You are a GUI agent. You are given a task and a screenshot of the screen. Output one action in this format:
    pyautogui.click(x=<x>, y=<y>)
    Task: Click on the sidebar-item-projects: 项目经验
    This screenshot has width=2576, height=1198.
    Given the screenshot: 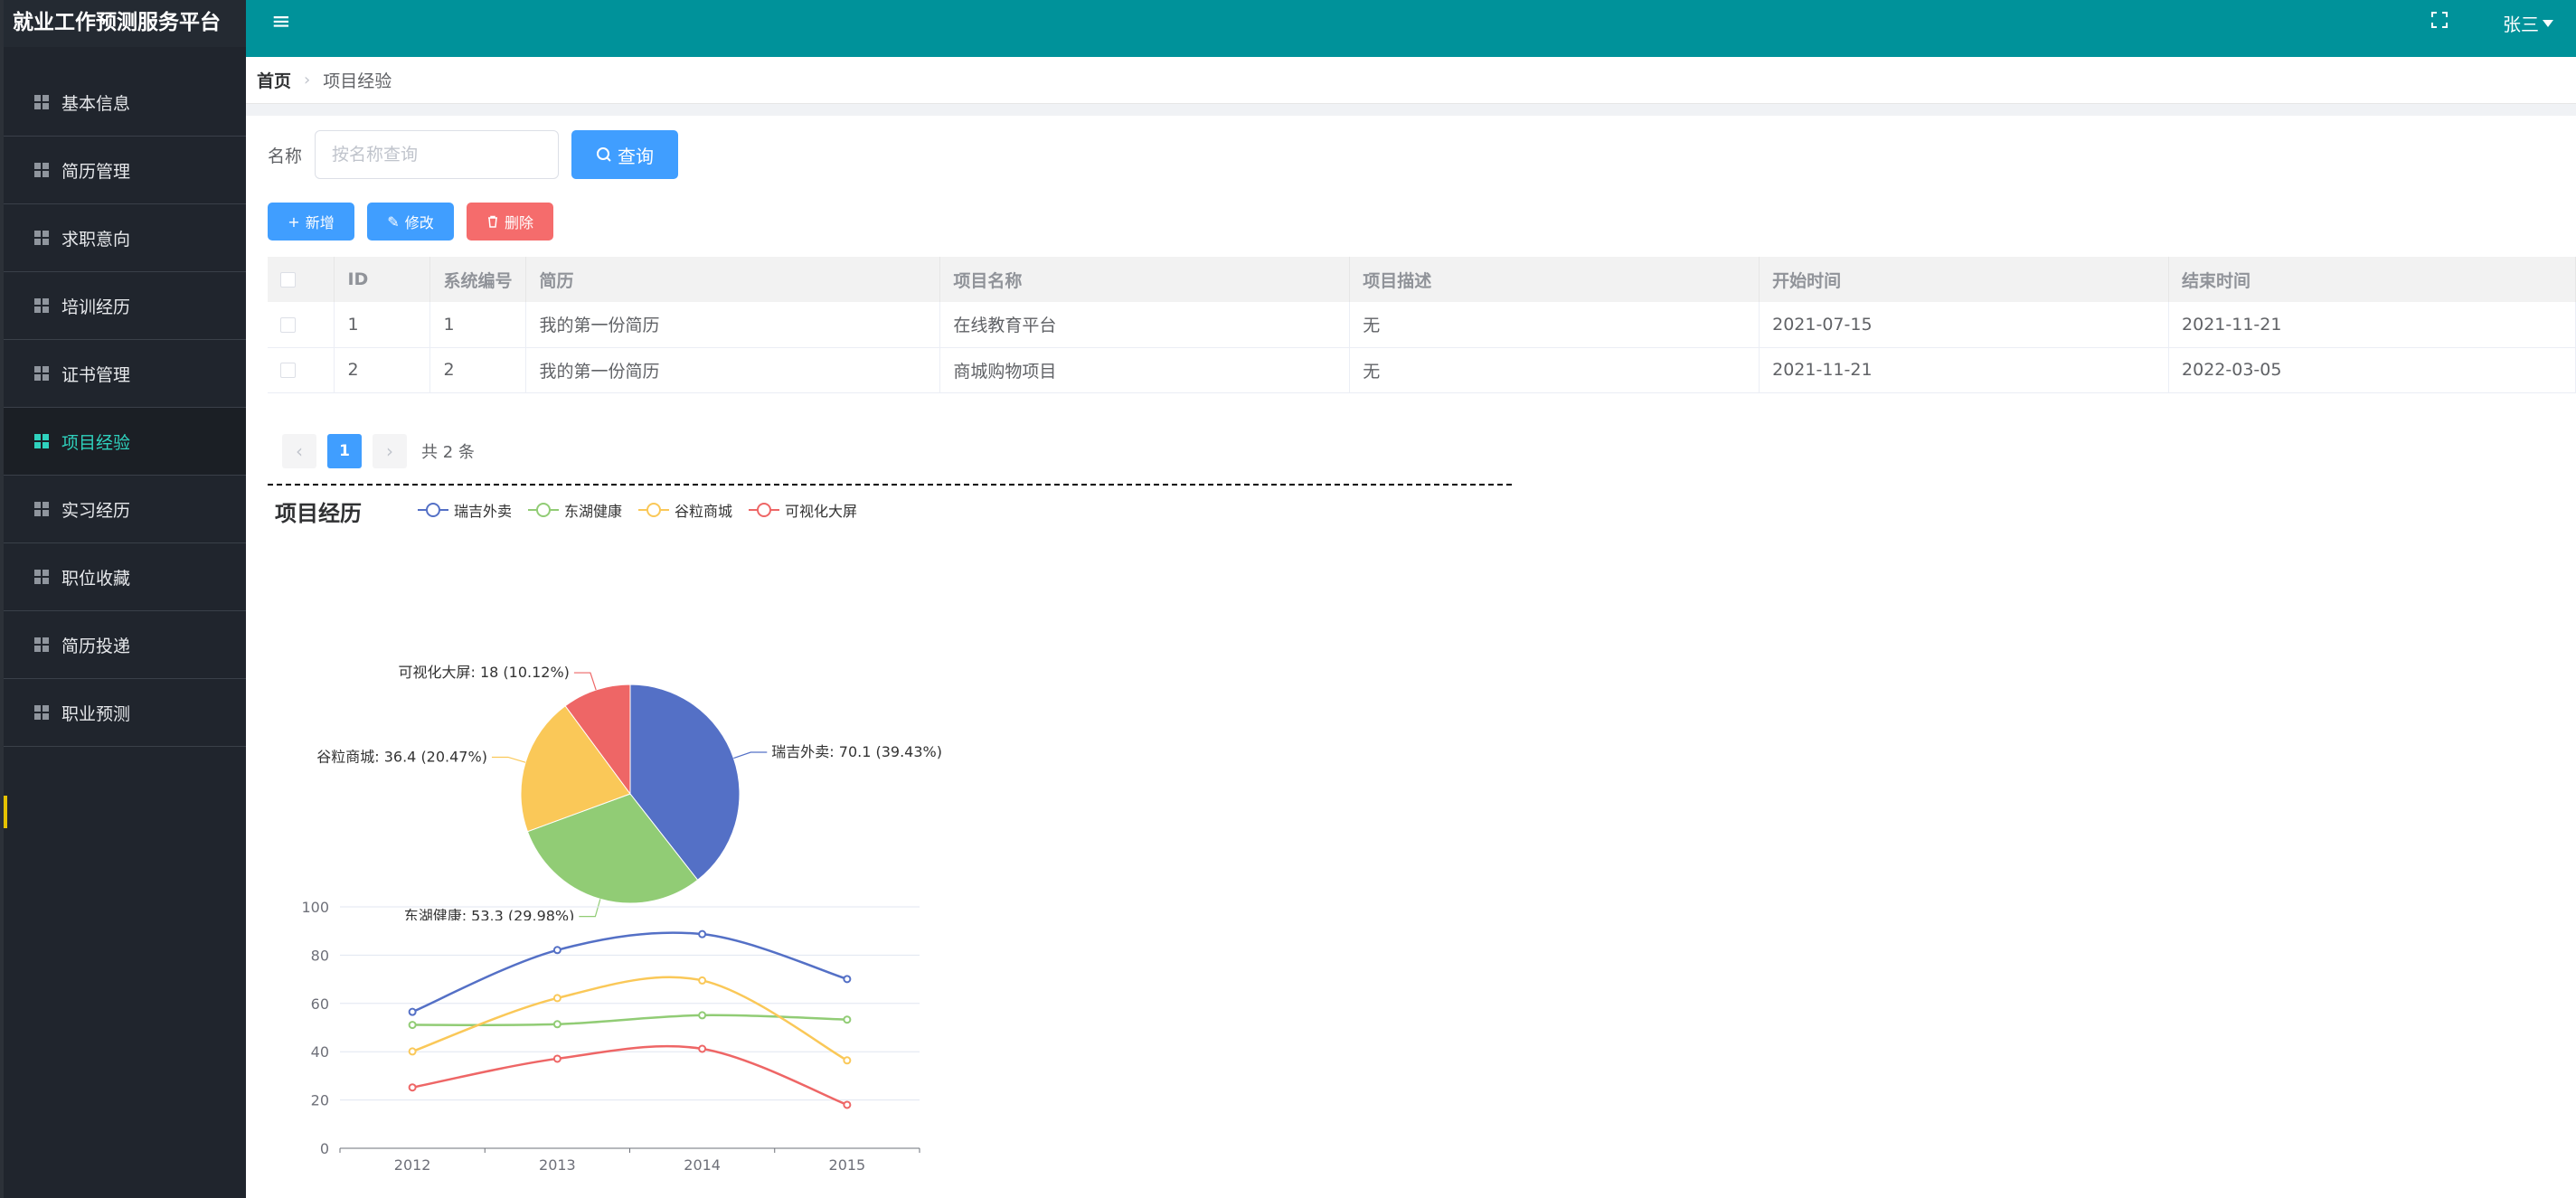 What is the action you would take?
    pyautogui.click(x=125, y=442)
    